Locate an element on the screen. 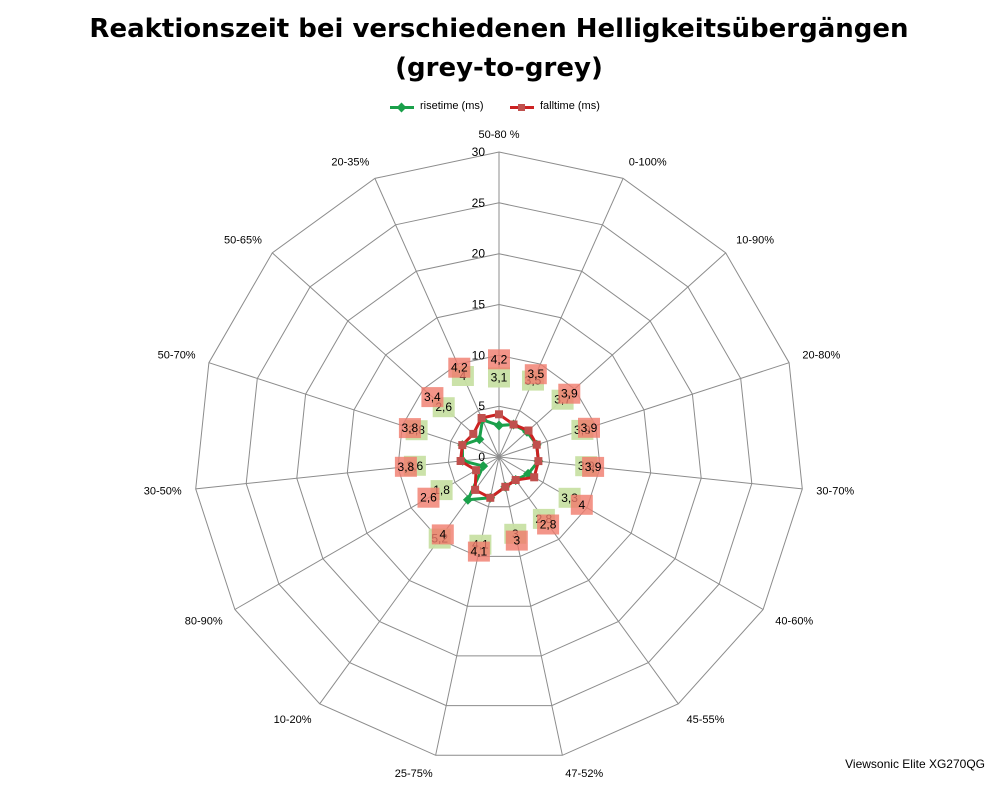 The width and height of the screenshot is (998, 786). data-label-falltime: 4,1 is located at coordinates (478, 551).